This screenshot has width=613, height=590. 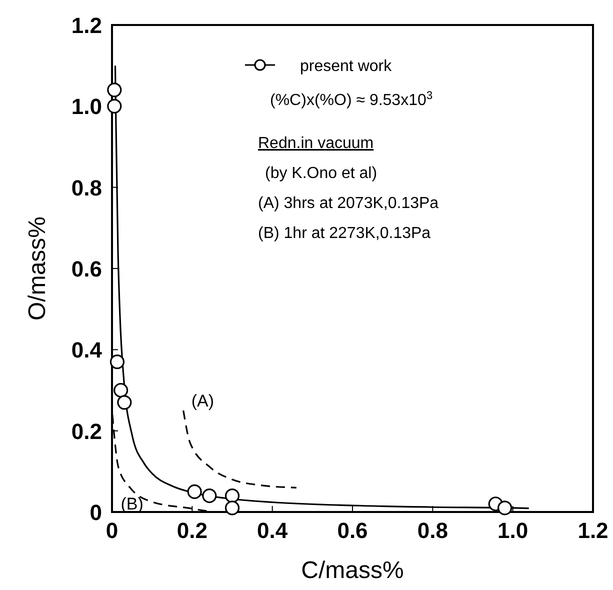 What do you see at coordinates (346, 66) in the screenshot?
I see `legend-label: present work` at bounding box center [346, 66].